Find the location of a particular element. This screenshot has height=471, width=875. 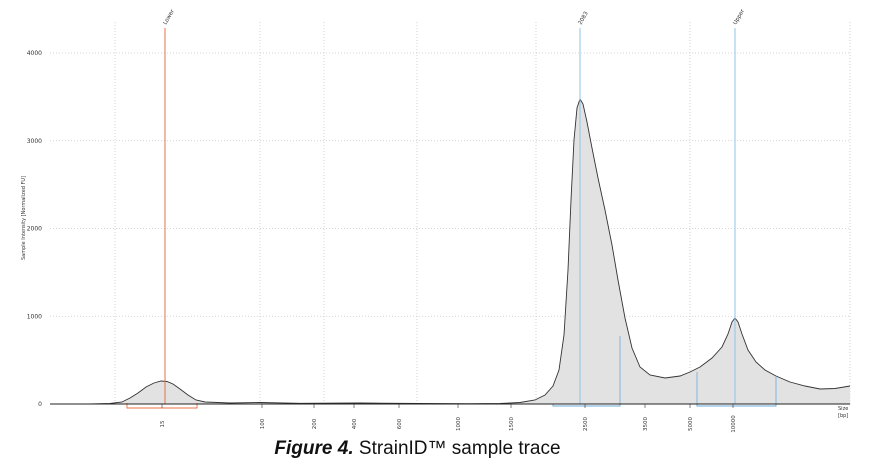

x-tick-label: 2500 is located at coordinates (586, 424).